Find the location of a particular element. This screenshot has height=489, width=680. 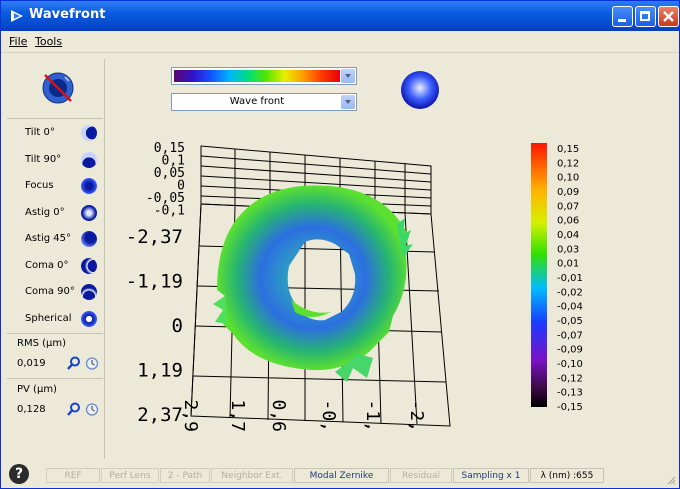

pv-timer-icon is located at coordinates (92, 409).